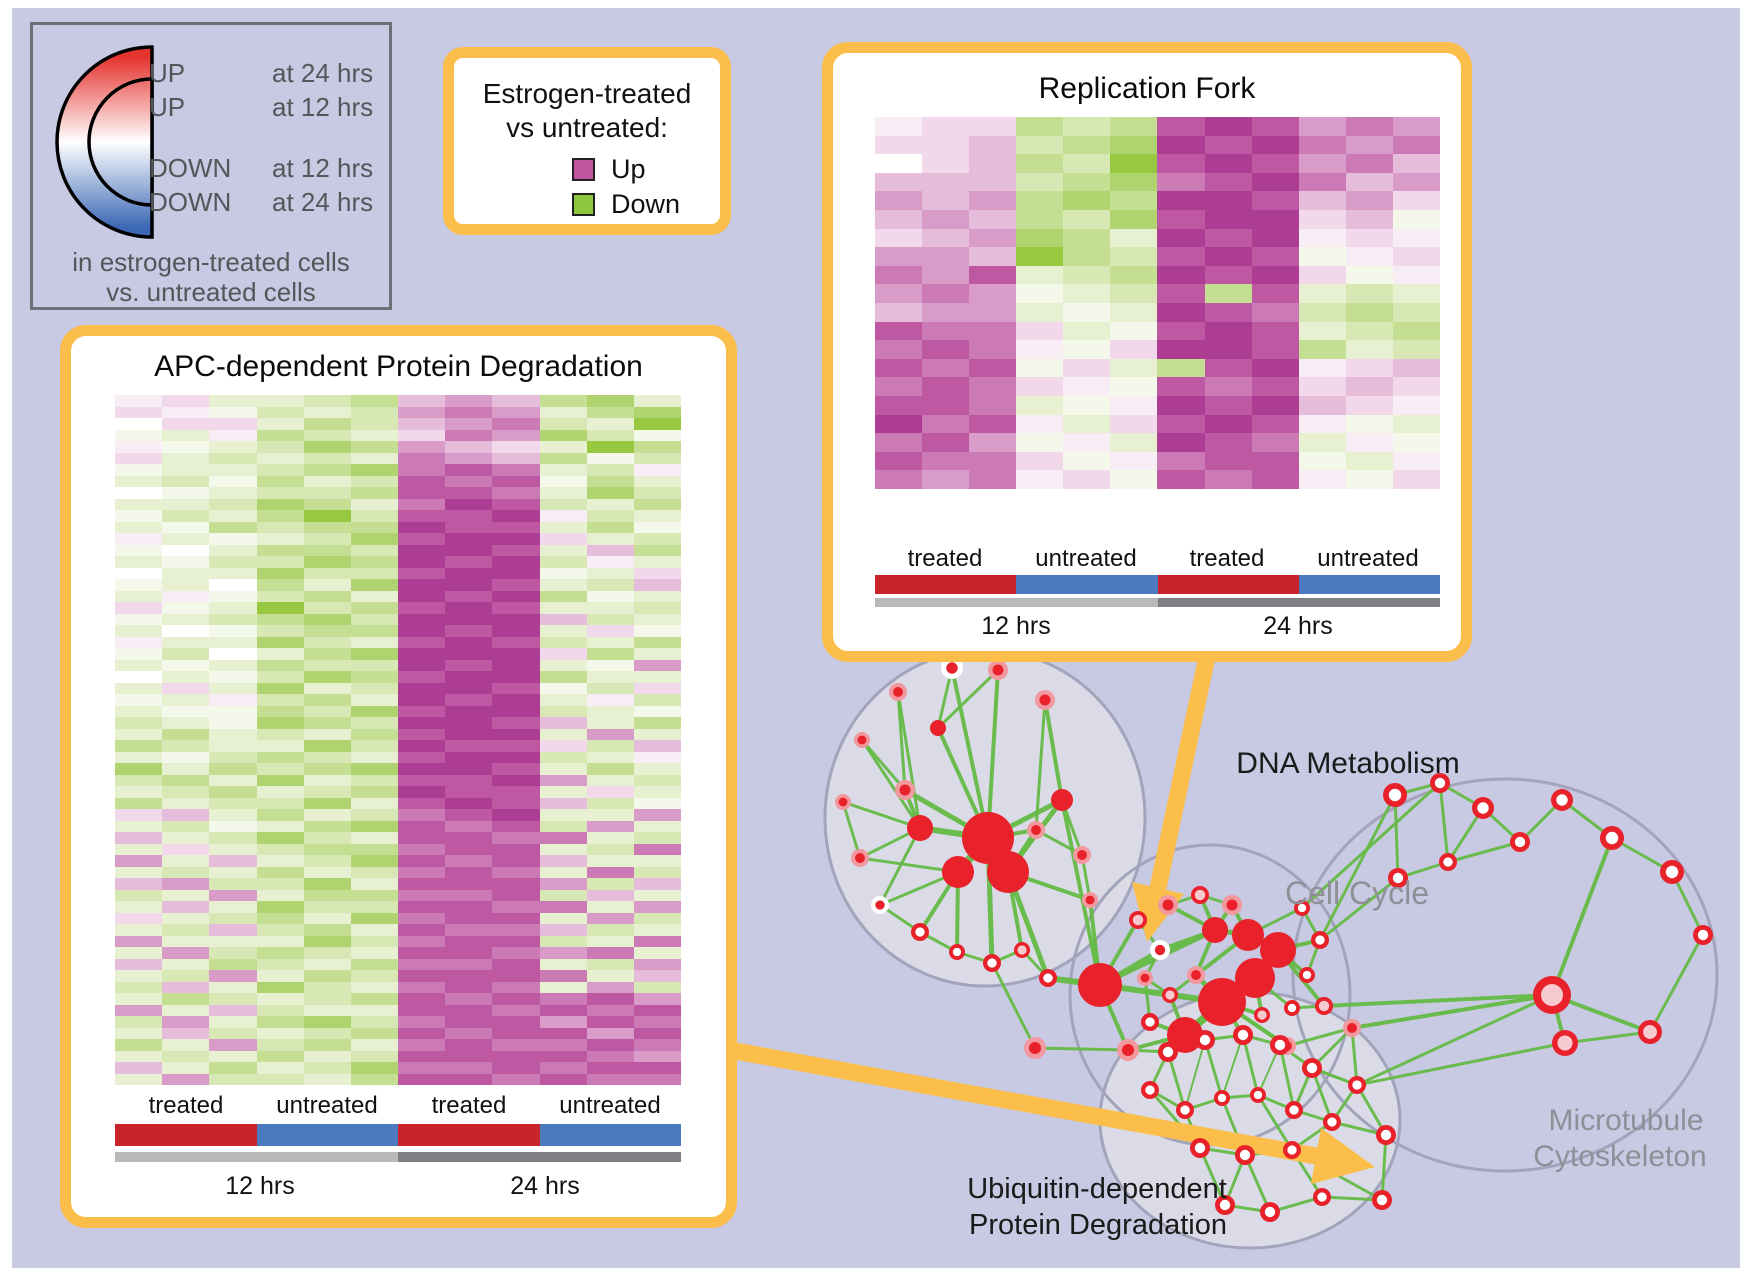 The width and height of the screenshot is (1750, 1279). I want to click on updown-circle-icon, so click(104, 142).